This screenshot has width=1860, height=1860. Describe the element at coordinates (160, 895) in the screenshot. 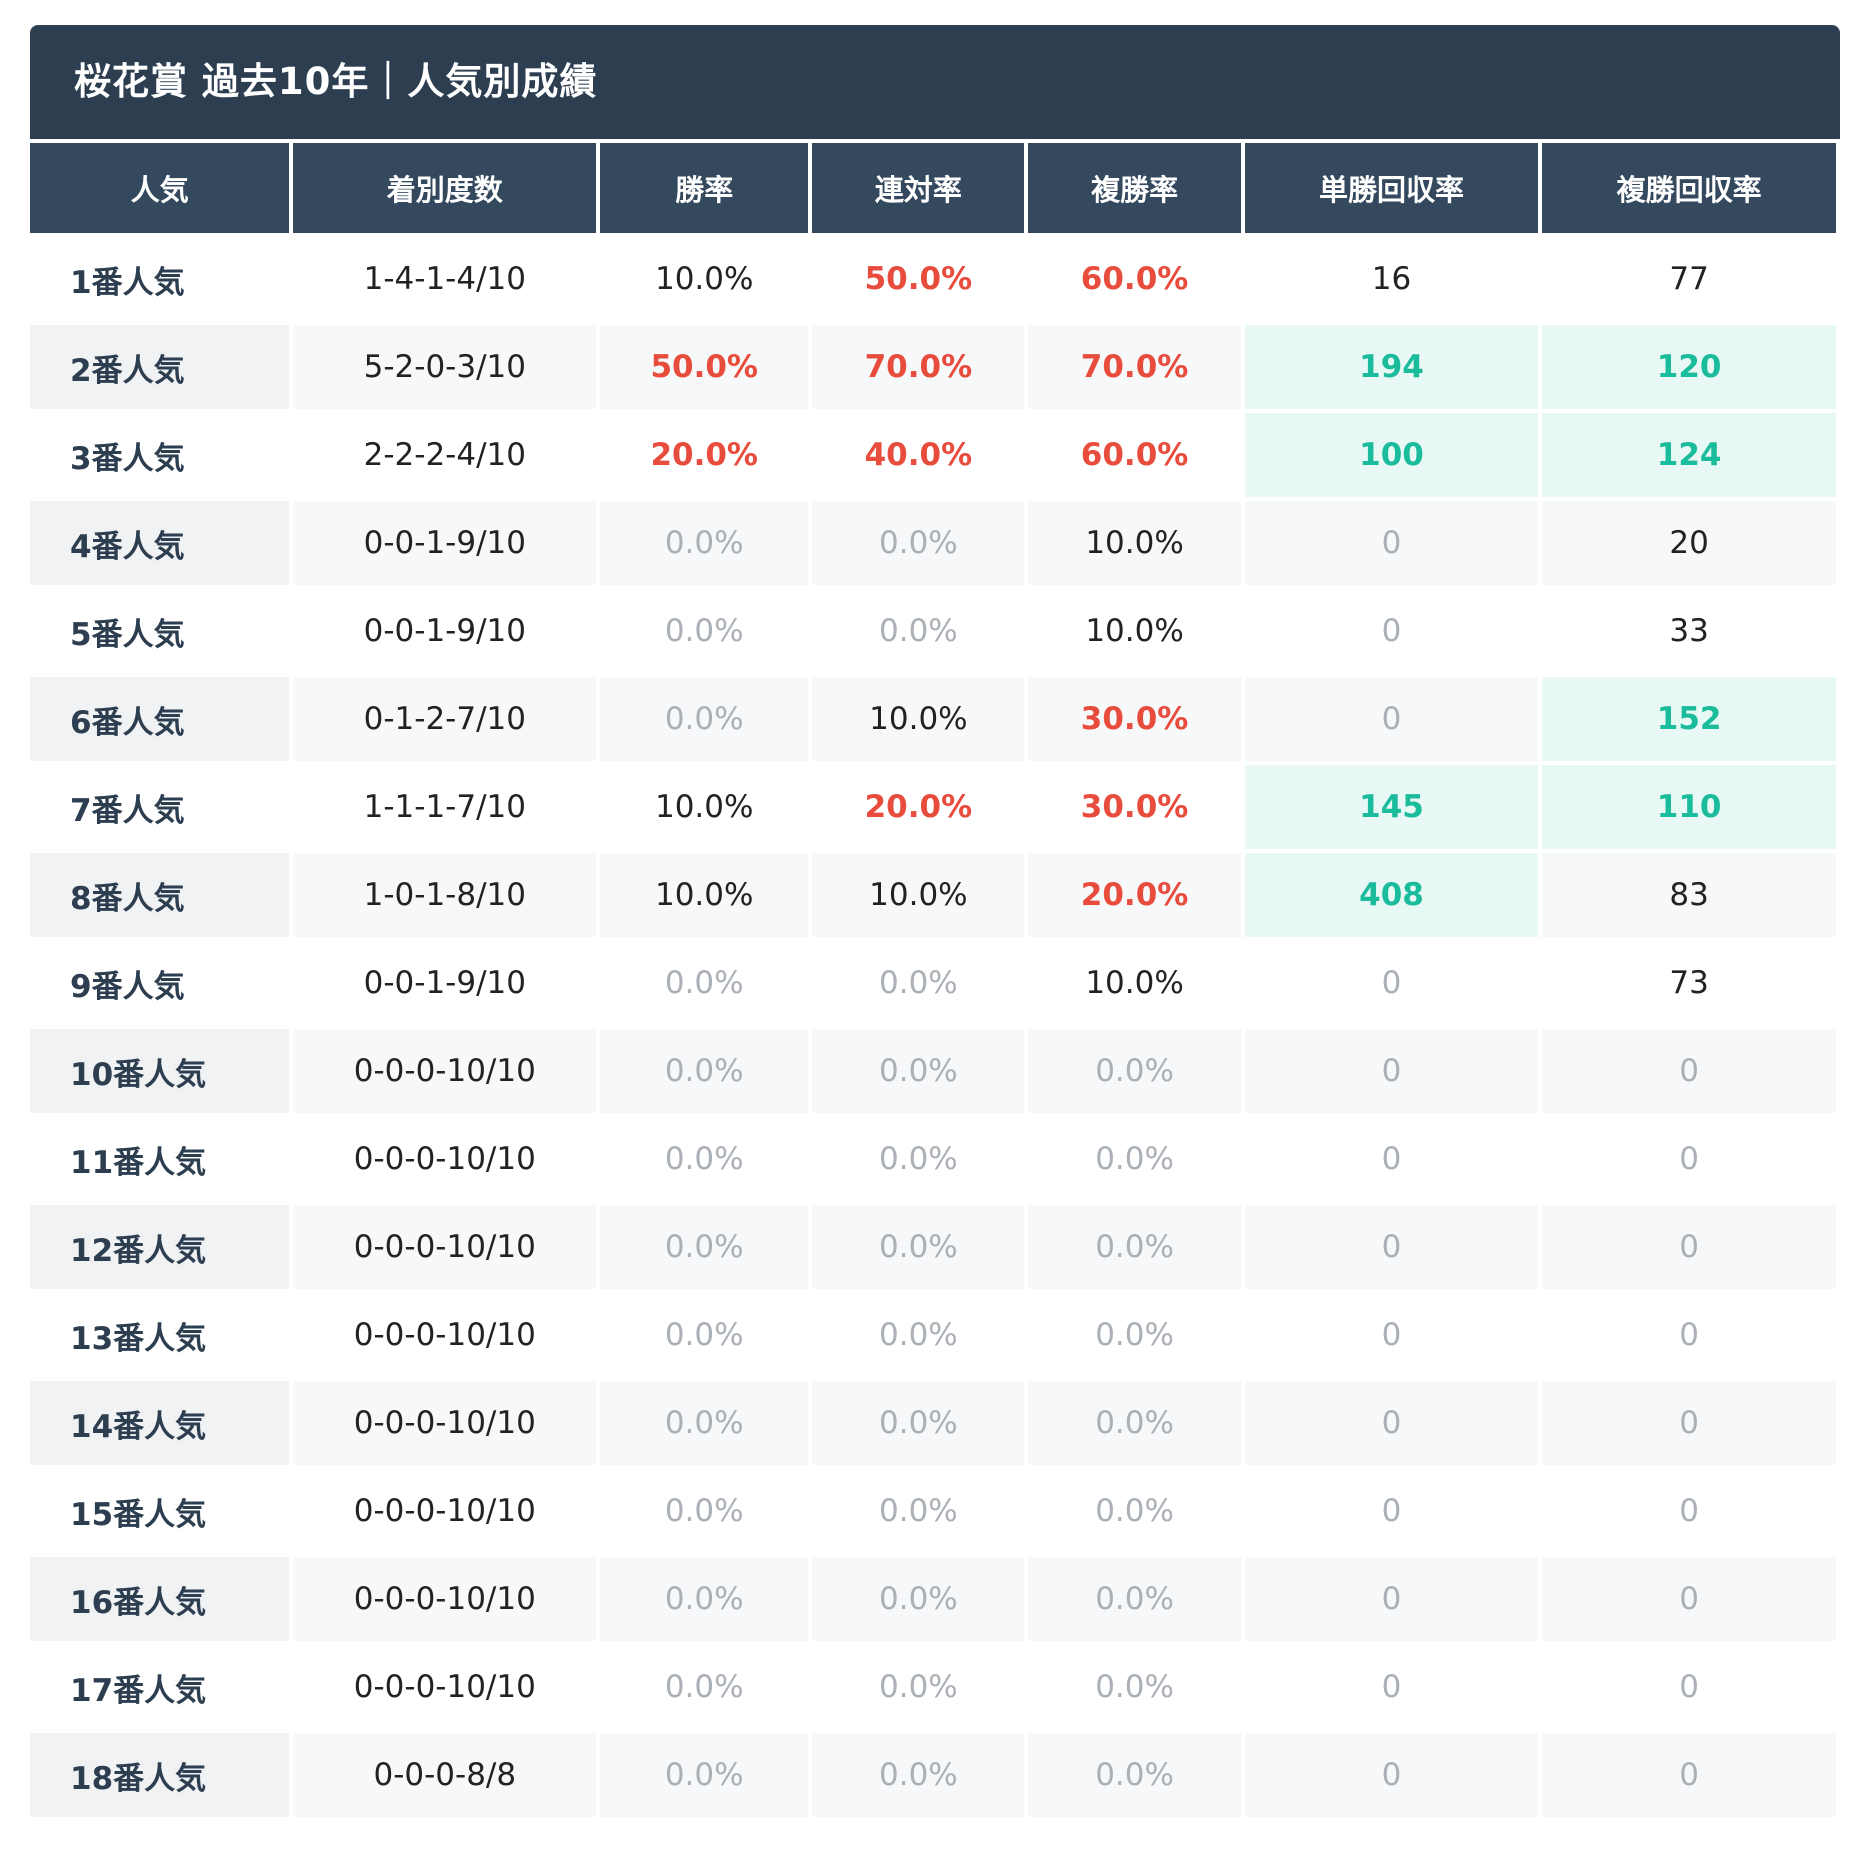

I see `cell-popularity: 8番人気` at that location.